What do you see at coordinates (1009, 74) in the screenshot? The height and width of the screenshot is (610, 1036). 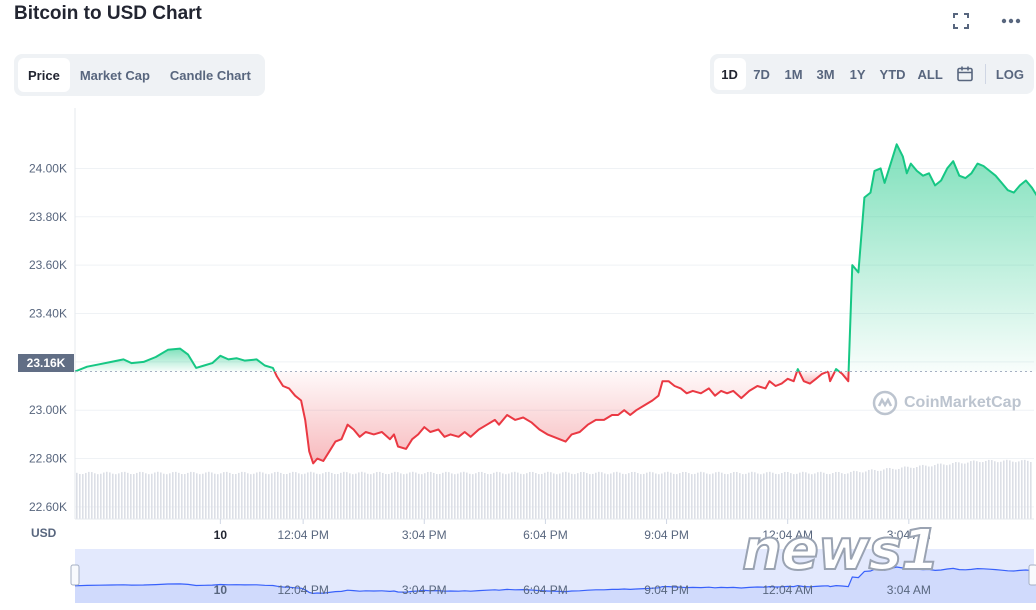 I see `log-toggle: LOG` at bounding box center [1009, 74].